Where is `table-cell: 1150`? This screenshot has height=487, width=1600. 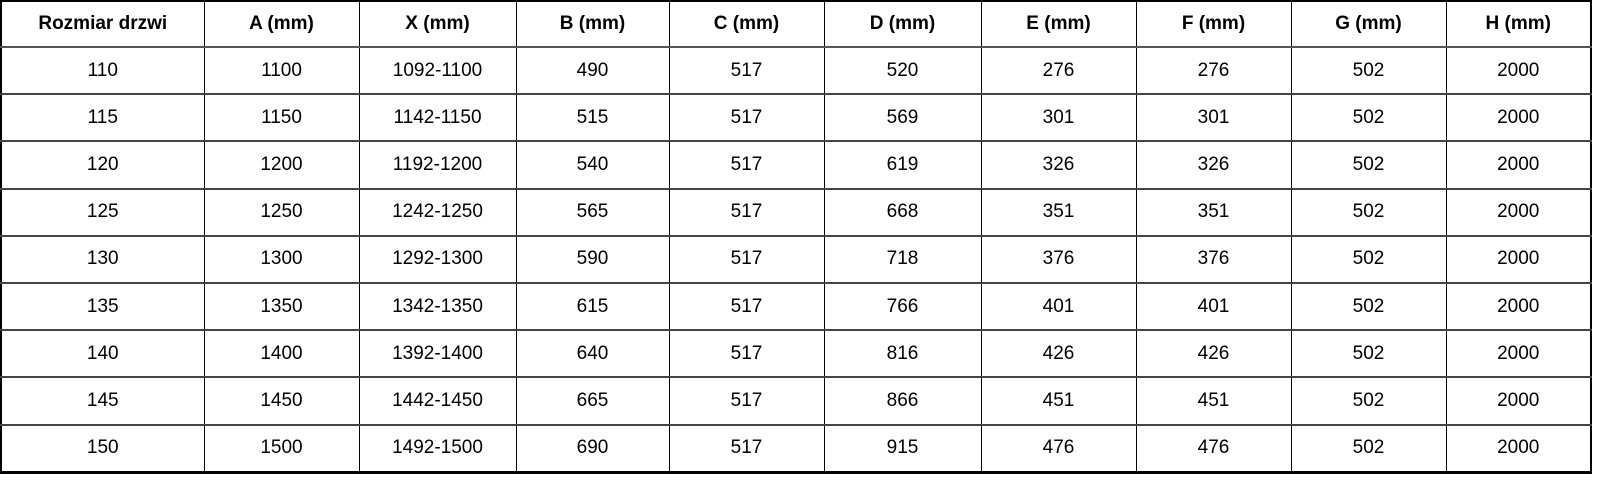 table-cell: 1150 is located at coordinates (281, 118).